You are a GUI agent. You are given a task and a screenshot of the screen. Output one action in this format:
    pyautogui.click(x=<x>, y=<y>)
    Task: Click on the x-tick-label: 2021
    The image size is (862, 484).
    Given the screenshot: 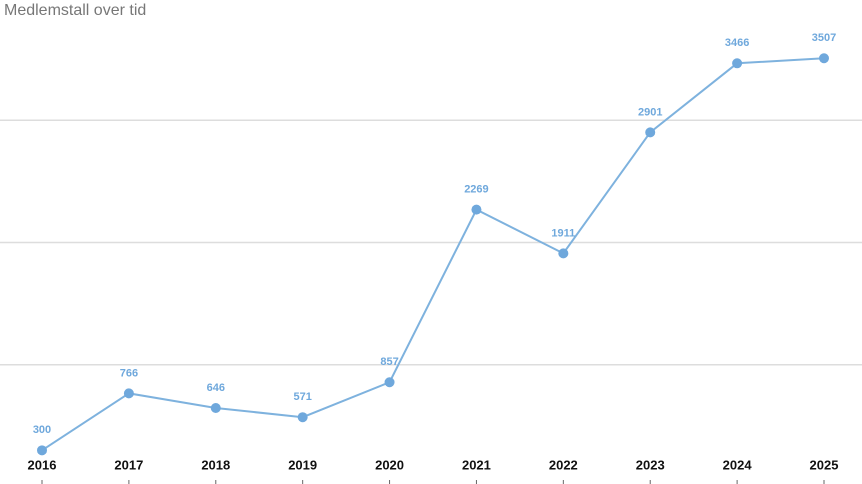 What is the action you would take?
    pyautogui.click(x=476, y=464)
    